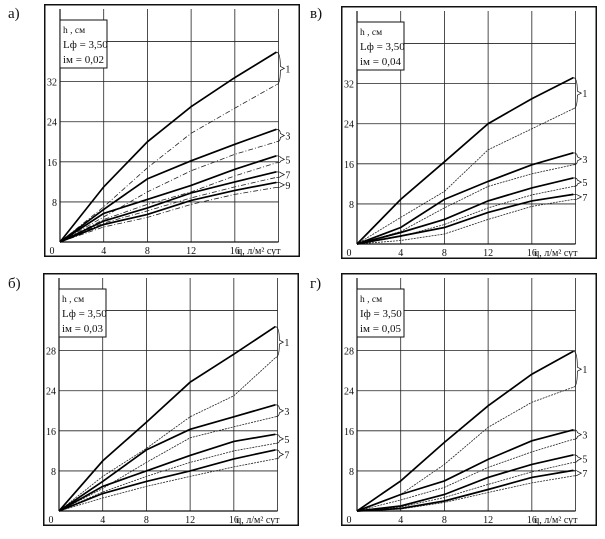 The height and width of the screenshot is (539, 605). What do you see at coordinates (316, 14) in the screenshot?
I see `panel-label-v: в)` at bounding box center [316, 14].